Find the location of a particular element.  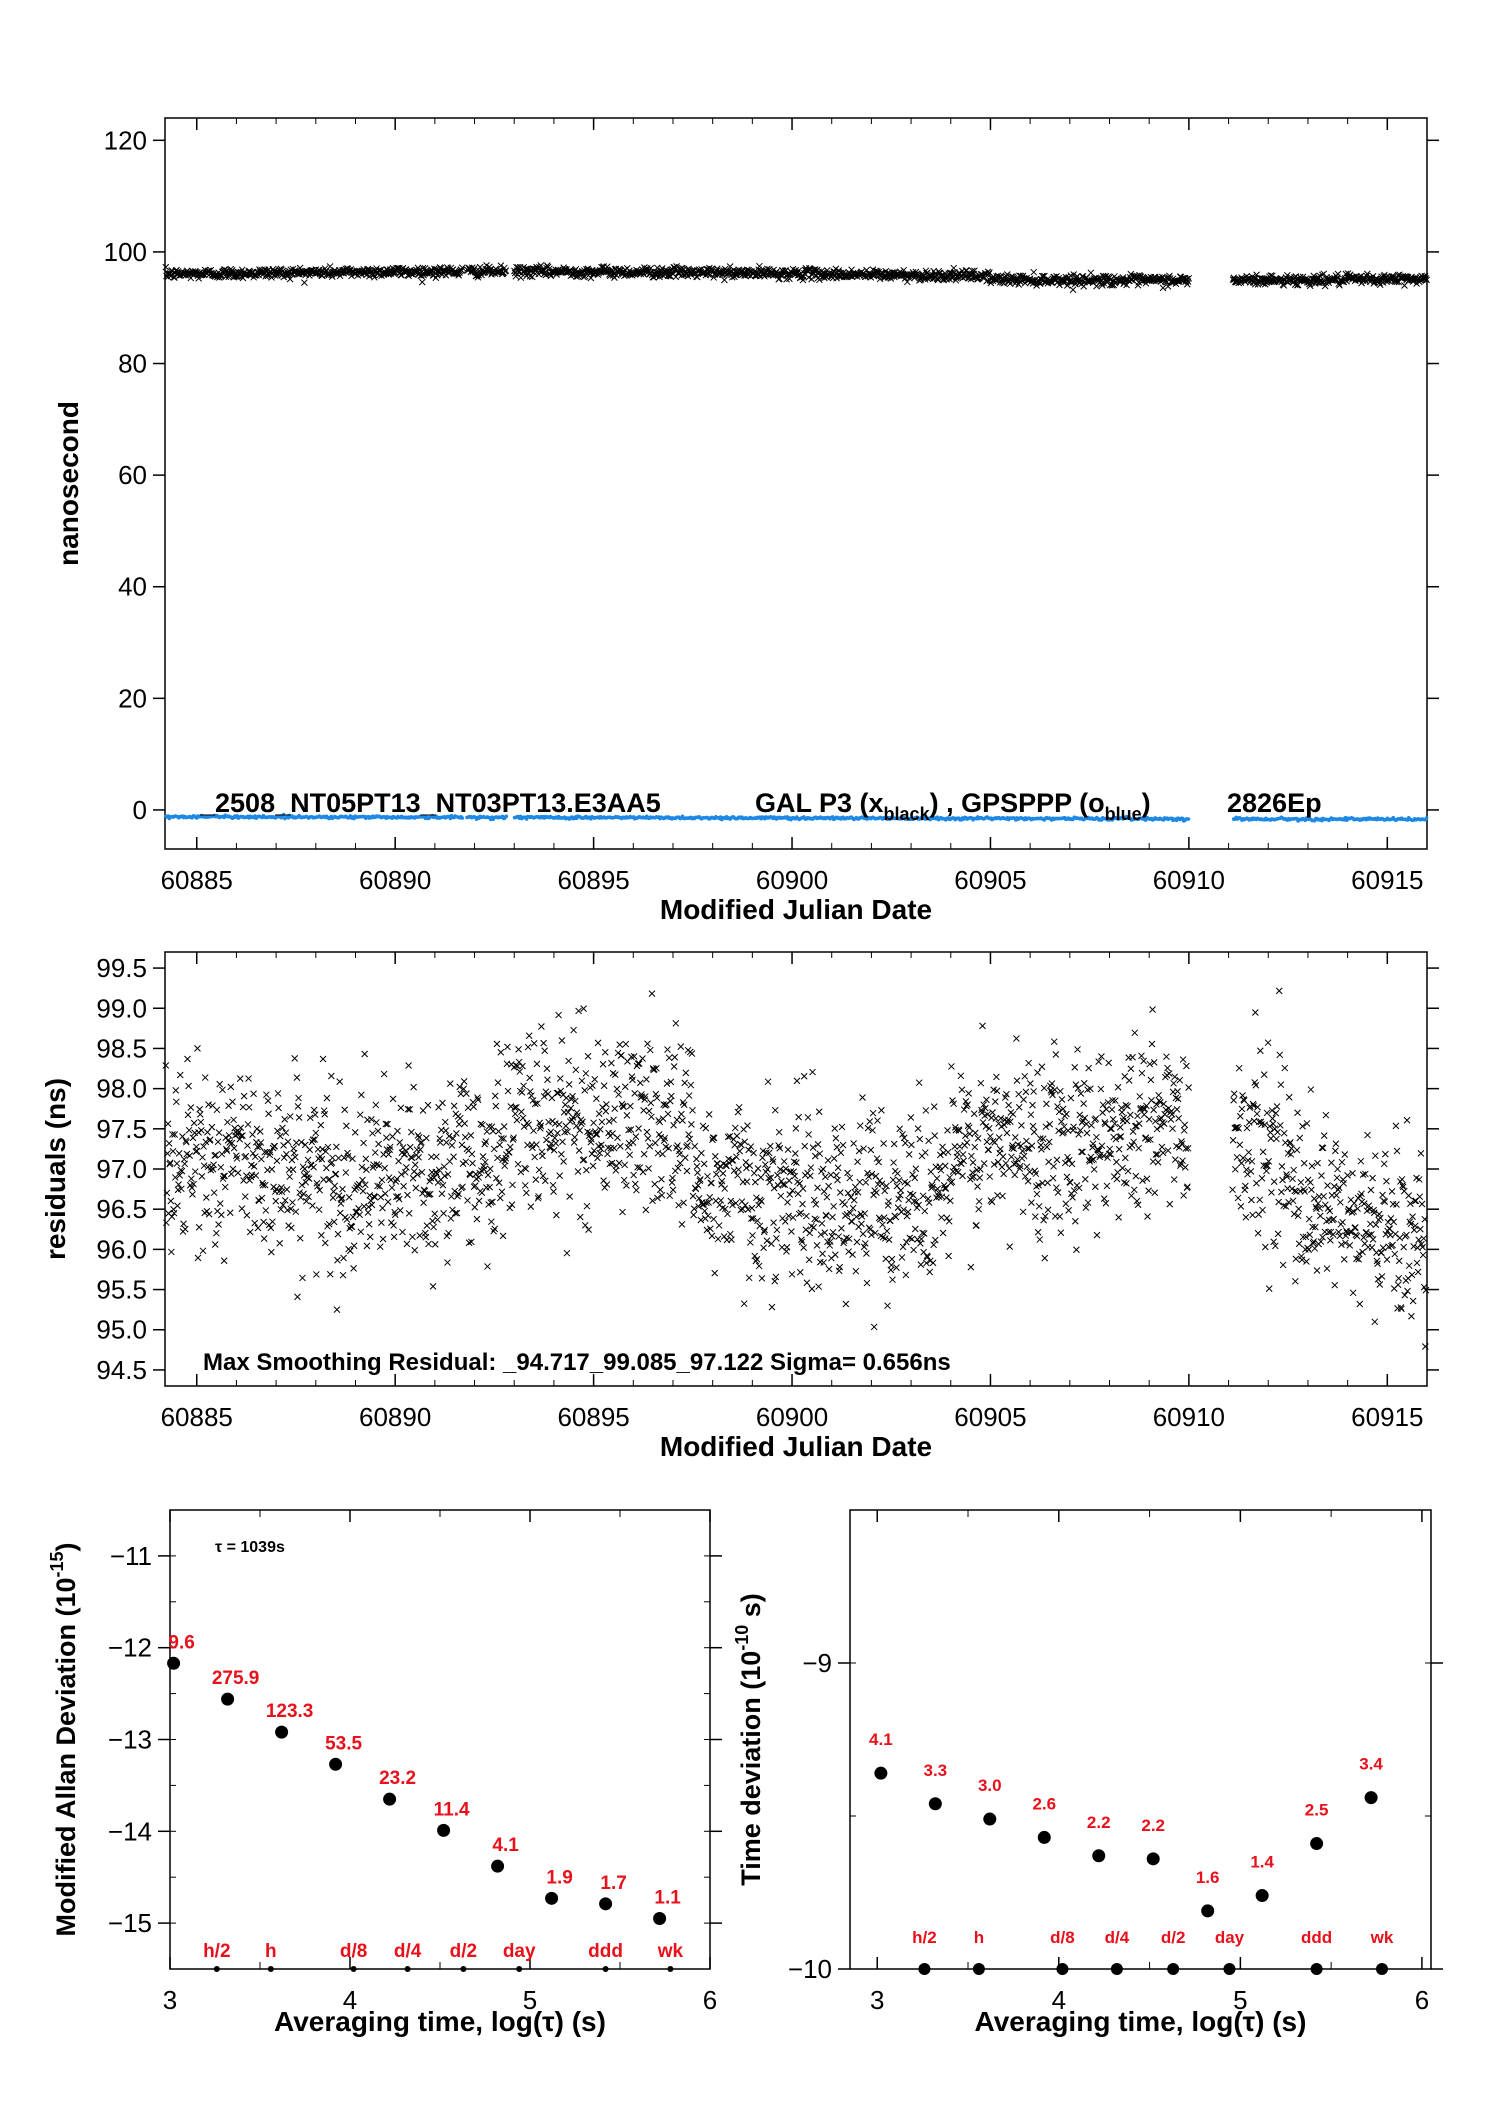

y-tick-label: 96.0 is located at coordinates (121, 1249).